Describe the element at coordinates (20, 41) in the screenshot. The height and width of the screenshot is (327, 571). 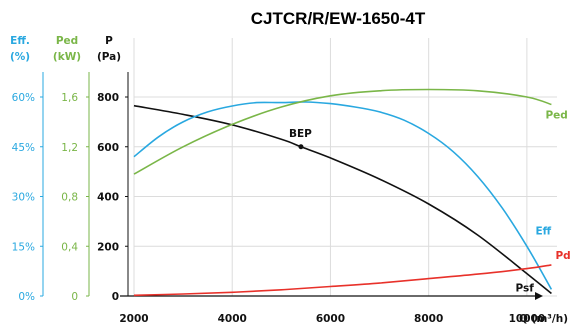
I see `eff-axis-header: Eff.` at that location.